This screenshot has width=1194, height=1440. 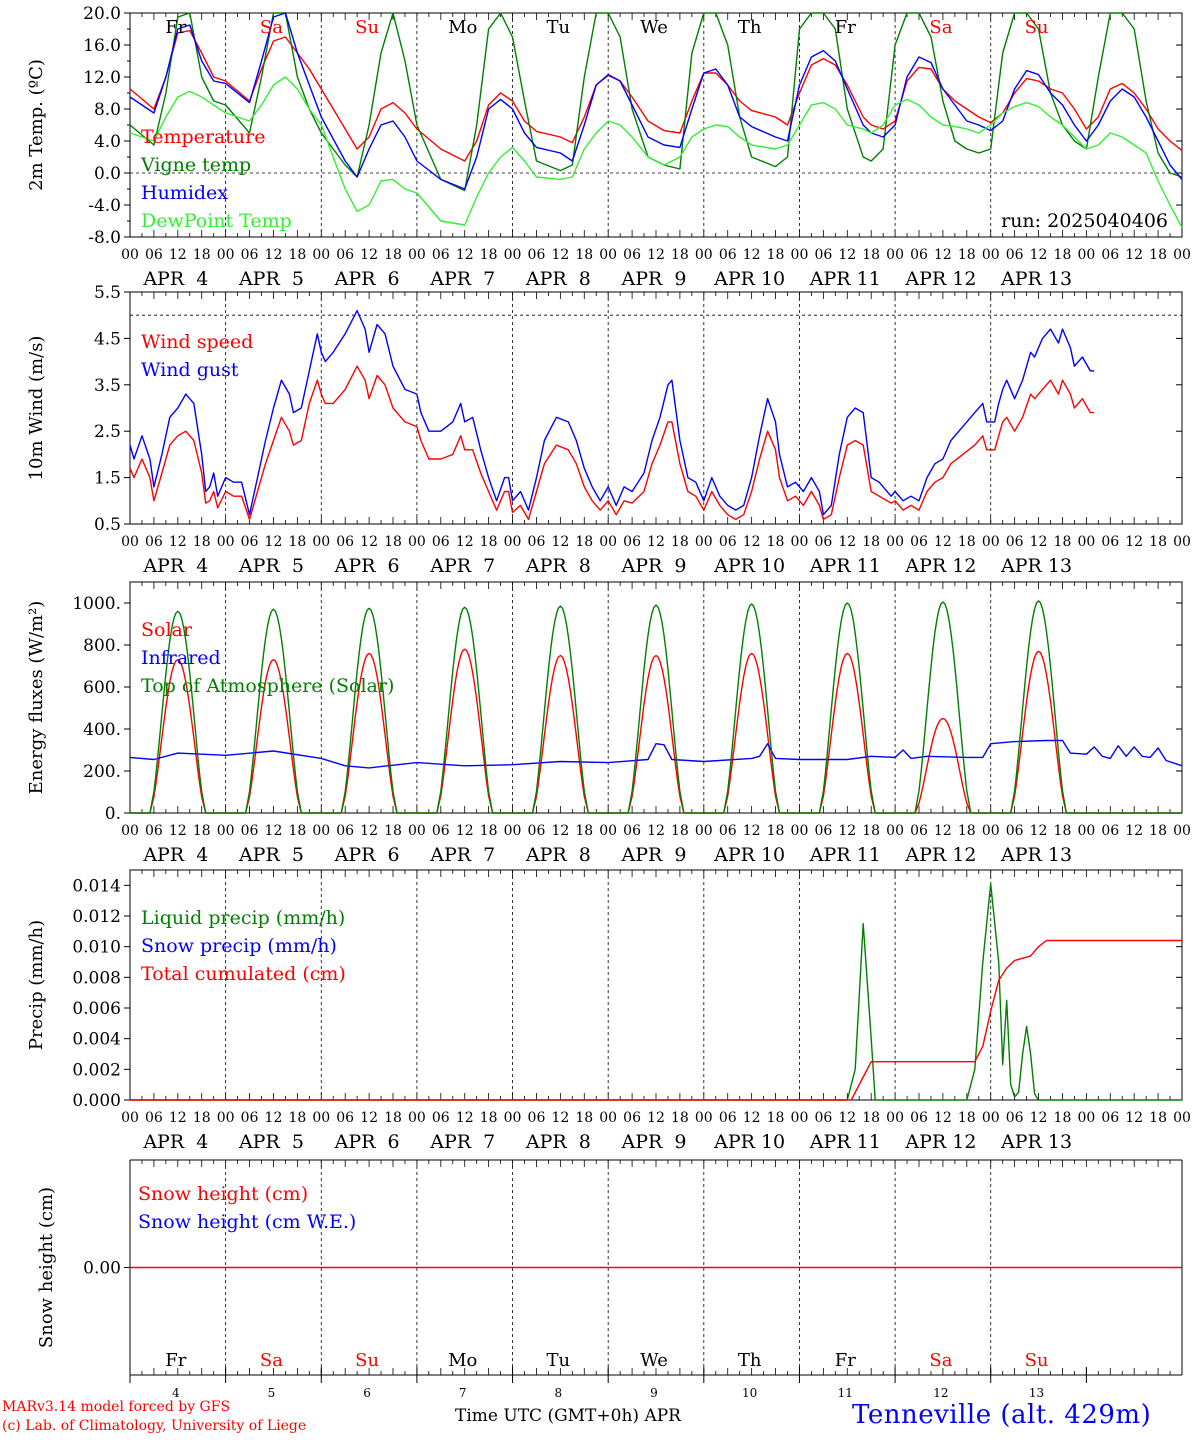 I want to click on day-name-label: Th, so click(x=750, y=1360).